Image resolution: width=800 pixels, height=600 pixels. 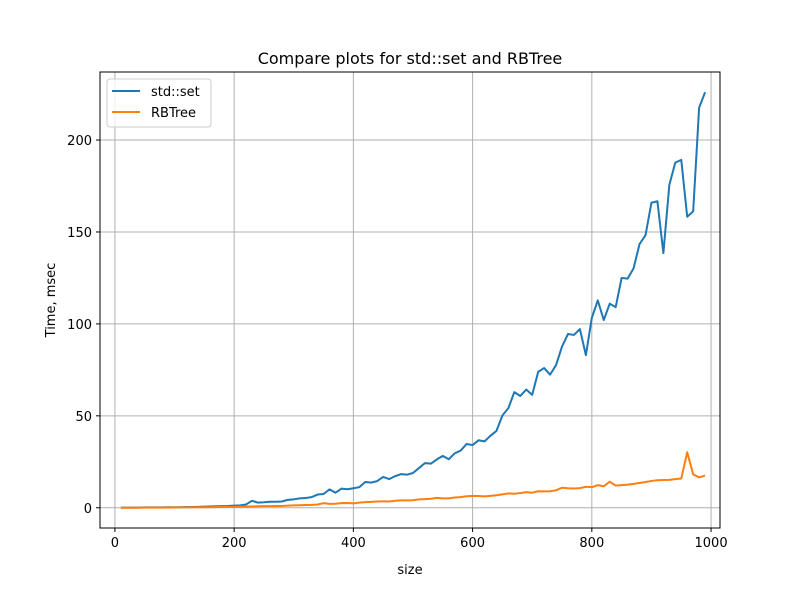 What do you see at coordinates (79, 233) in the screenshot?
I see `y-tick-label: 150` at bounding box center [79, 233].